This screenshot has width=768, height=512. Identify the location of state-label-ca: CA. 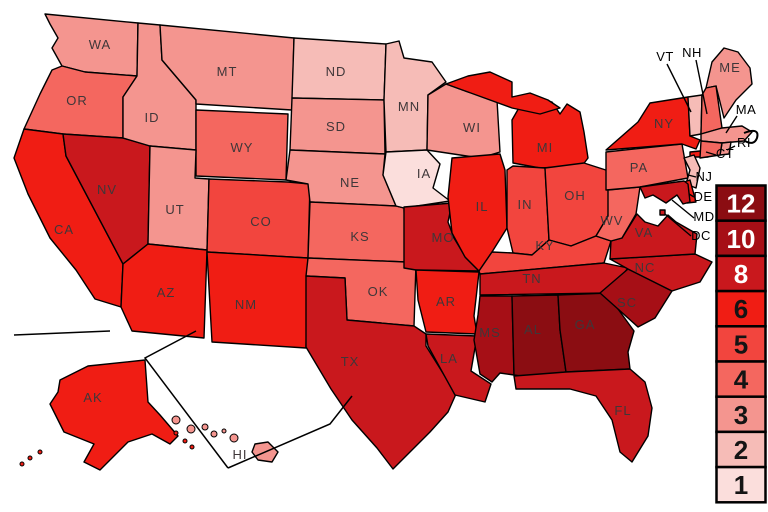
(64, 229).